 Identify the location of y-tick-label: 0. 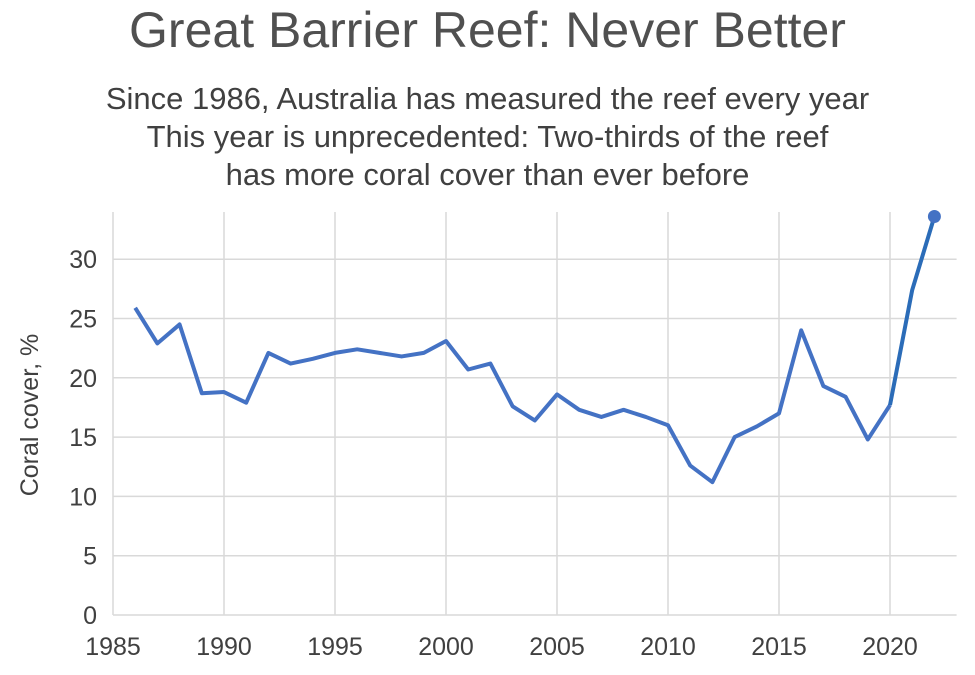
(90, 616).